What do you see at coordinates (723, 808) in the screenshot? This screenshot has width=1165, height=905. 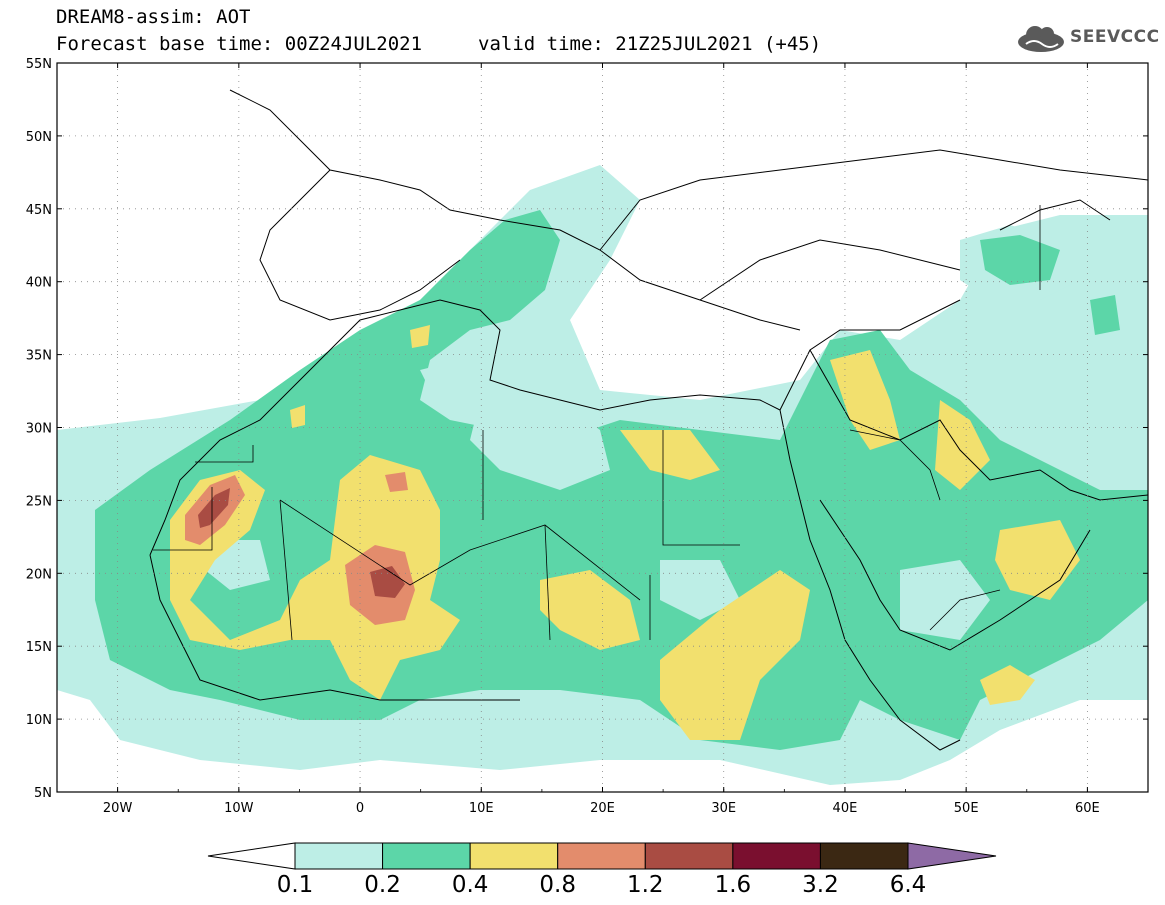 I see `lon-tick-label: 30E` at bounding box center [723, 808].